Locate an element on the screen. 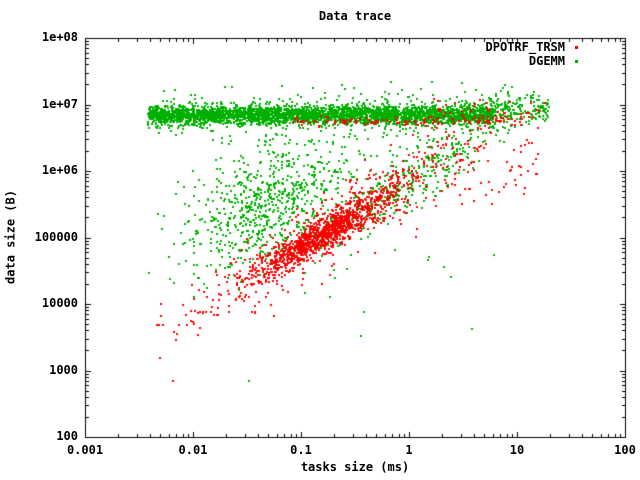  x-tick-label: 10 is located at coordinates (517, 450).